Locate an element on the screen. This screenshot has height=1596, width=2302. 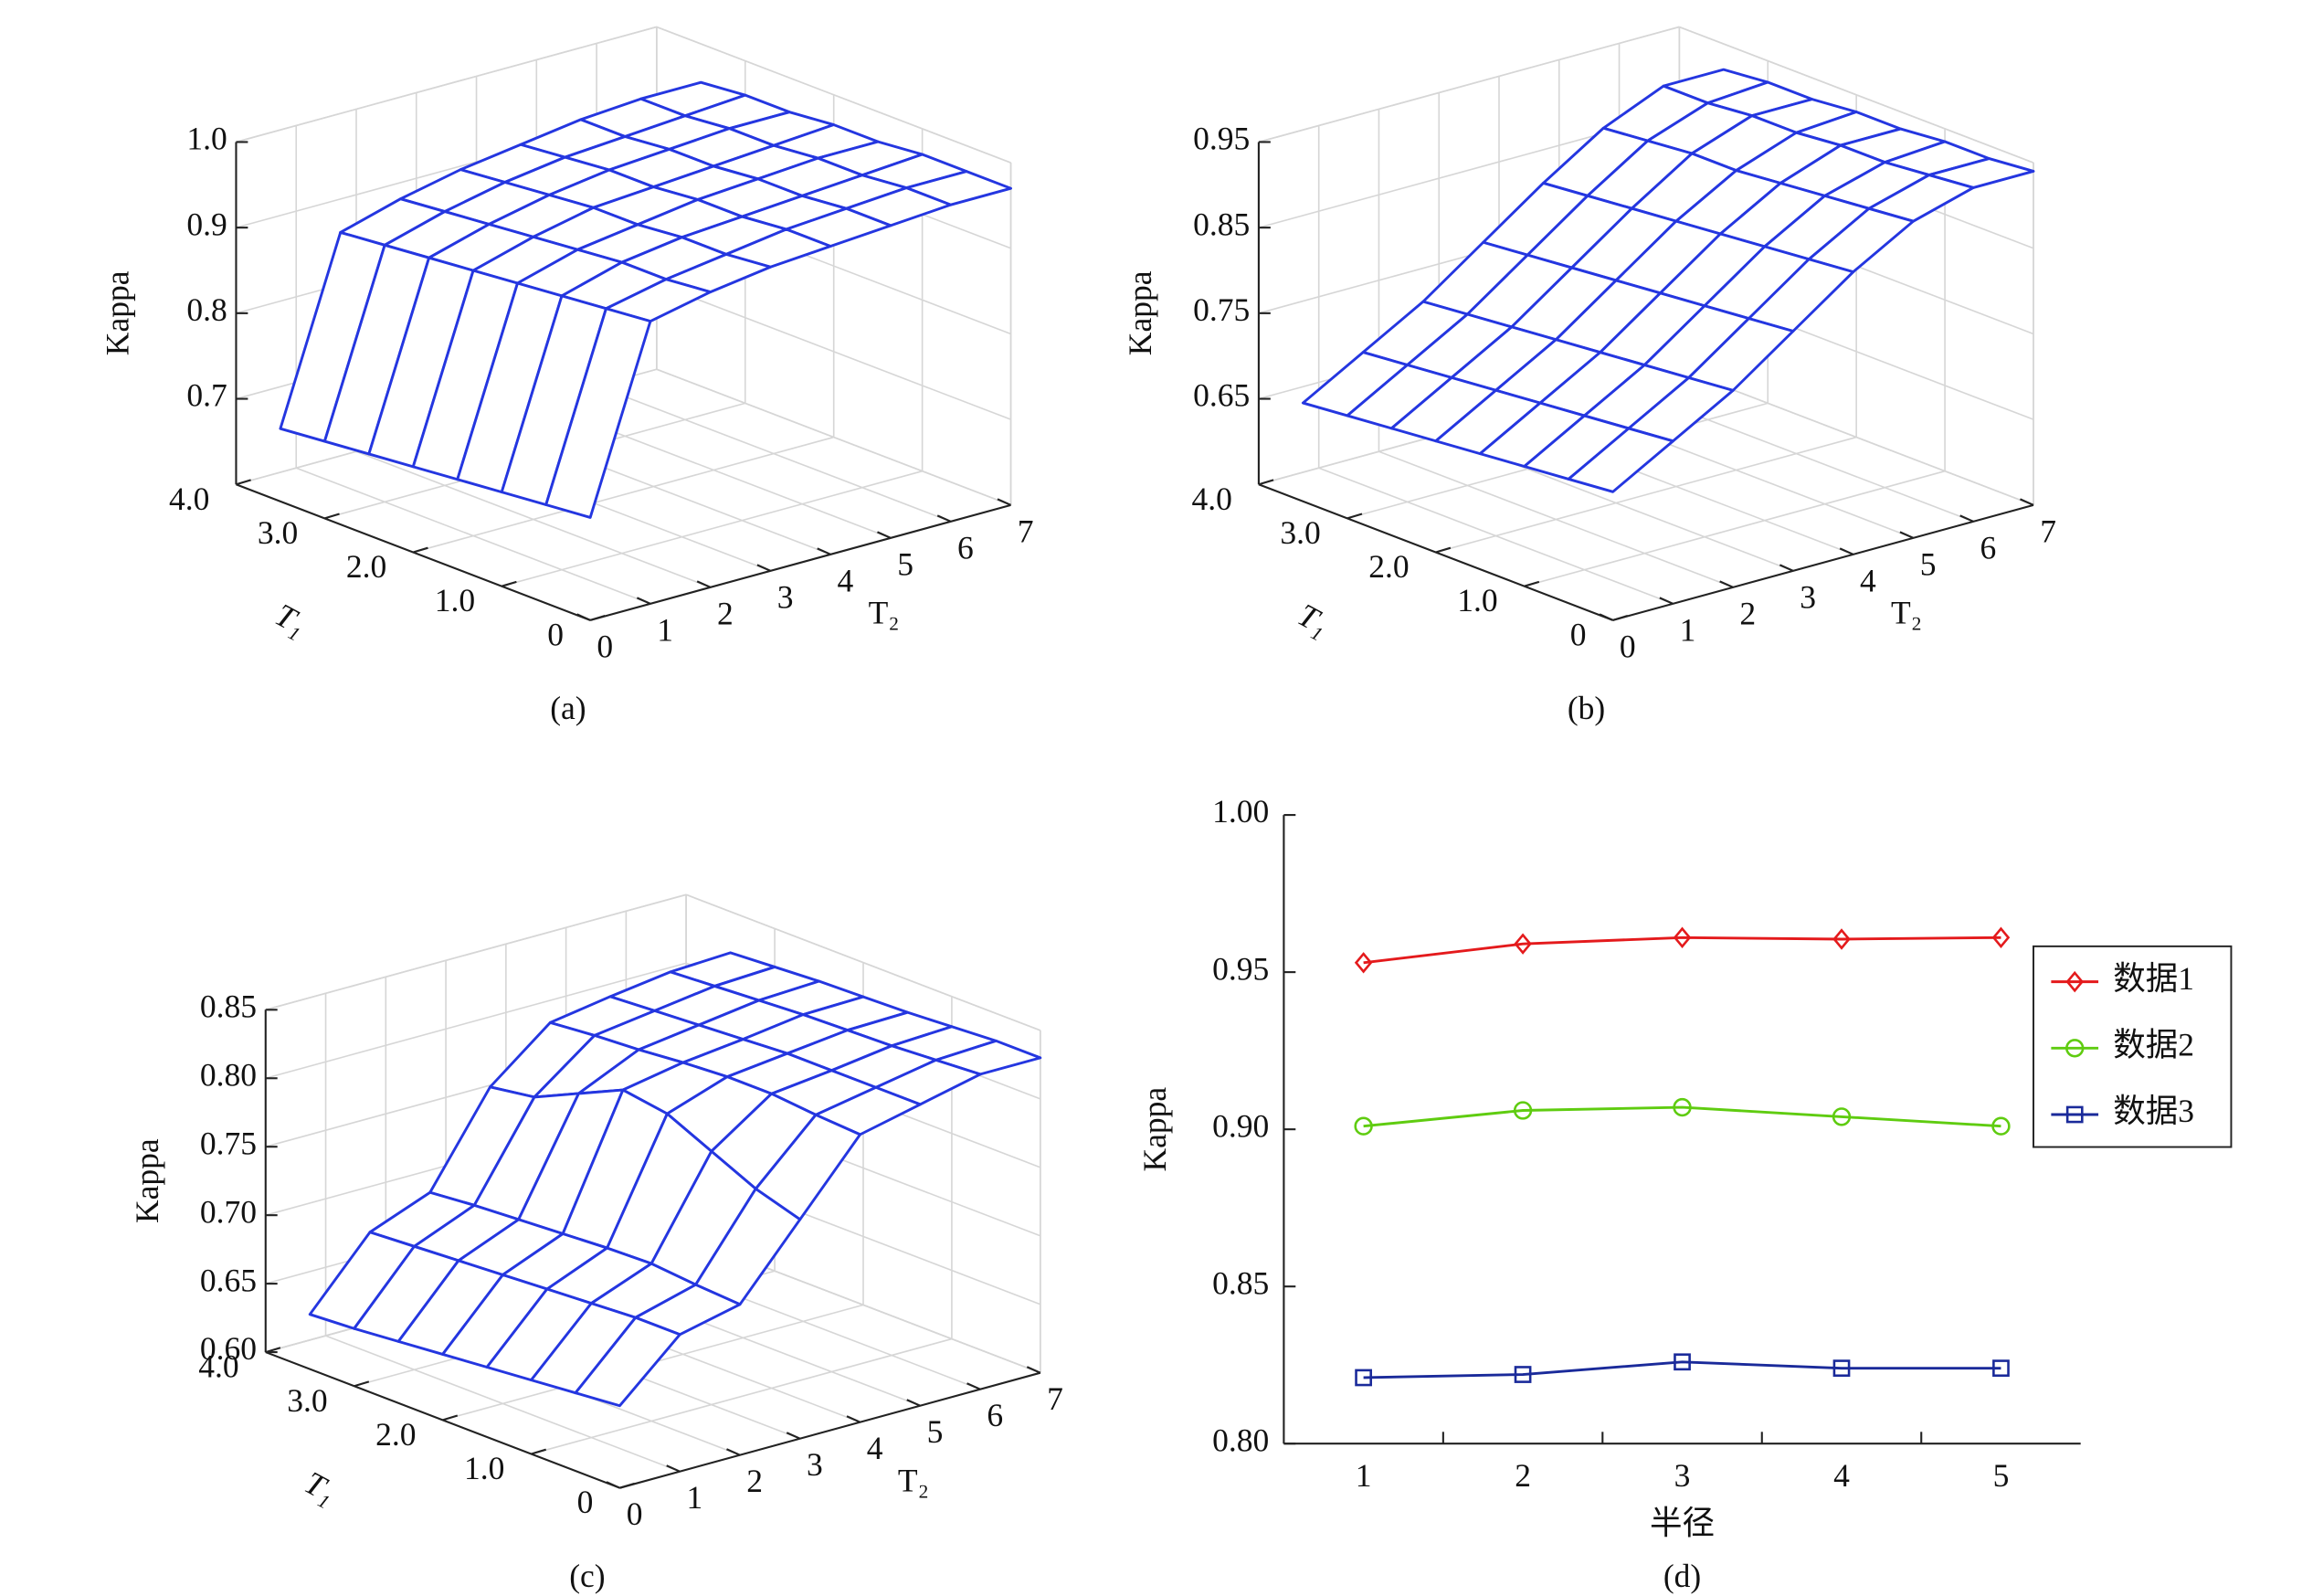
y-tick-label: 0.95 is located at coordinates (1240, 968).